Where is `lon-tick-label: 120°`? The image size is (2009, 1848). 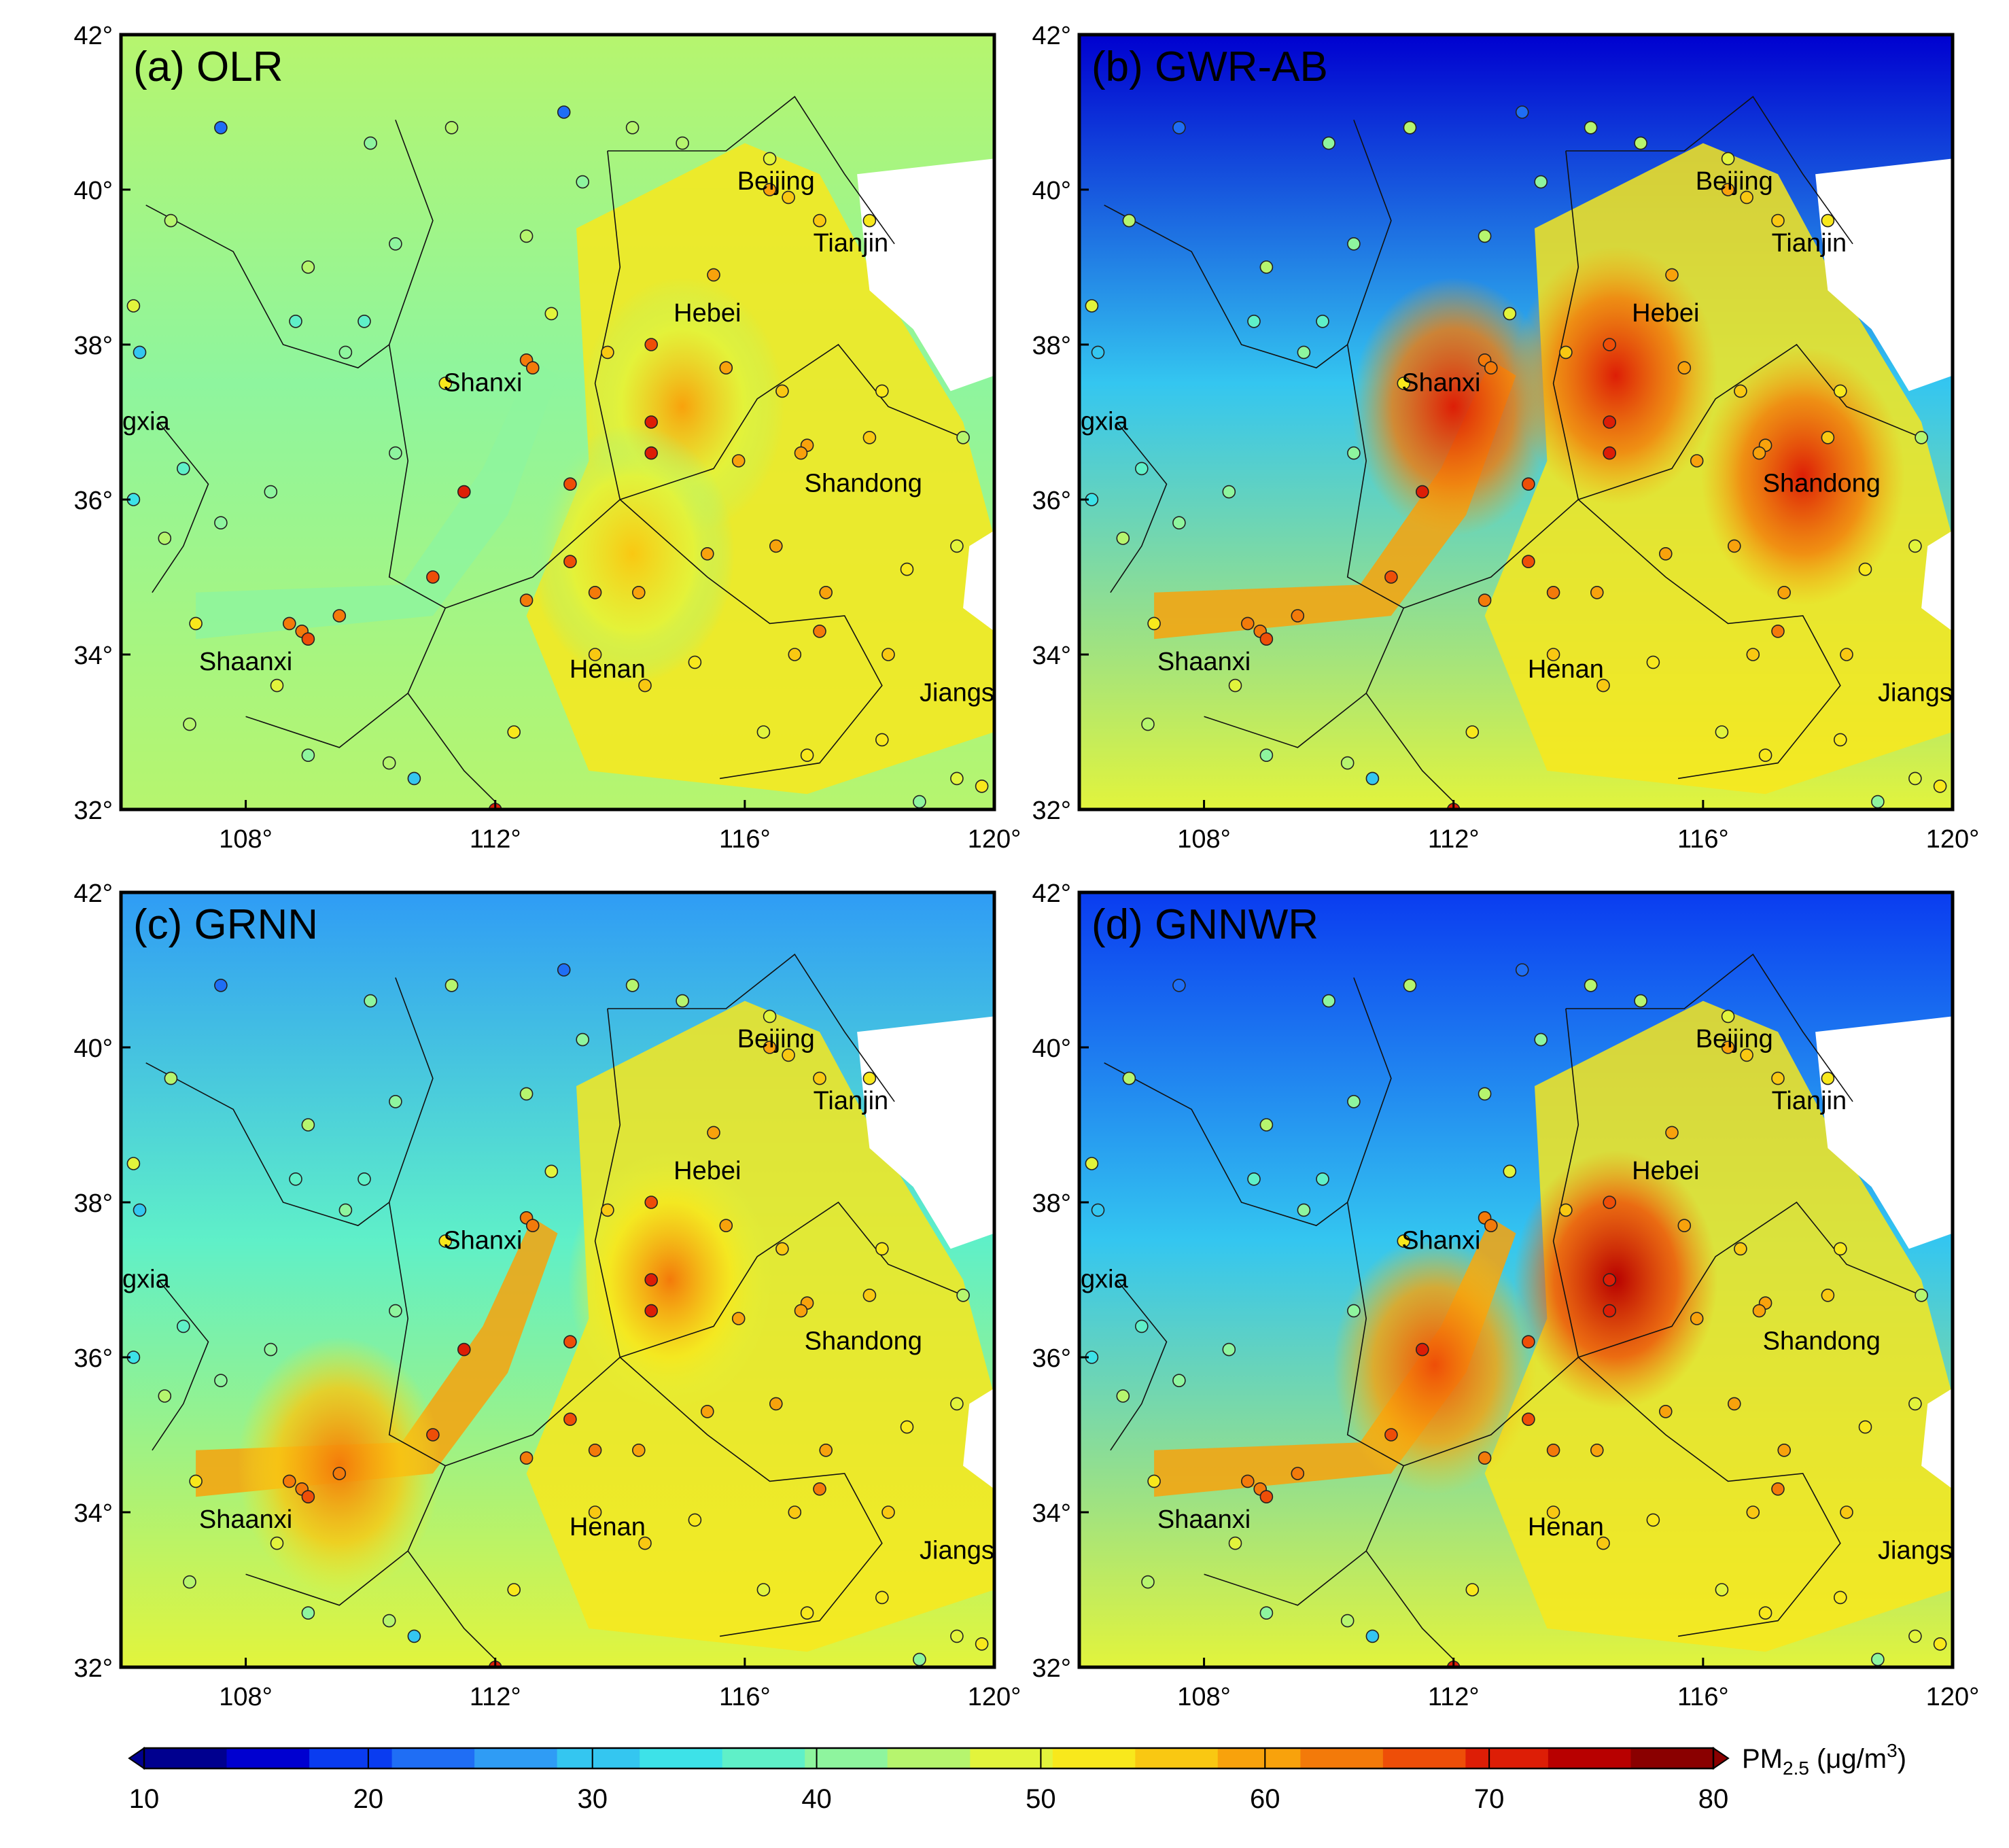
lon-tick-label: 120° is located at coordinates (995, 1697).